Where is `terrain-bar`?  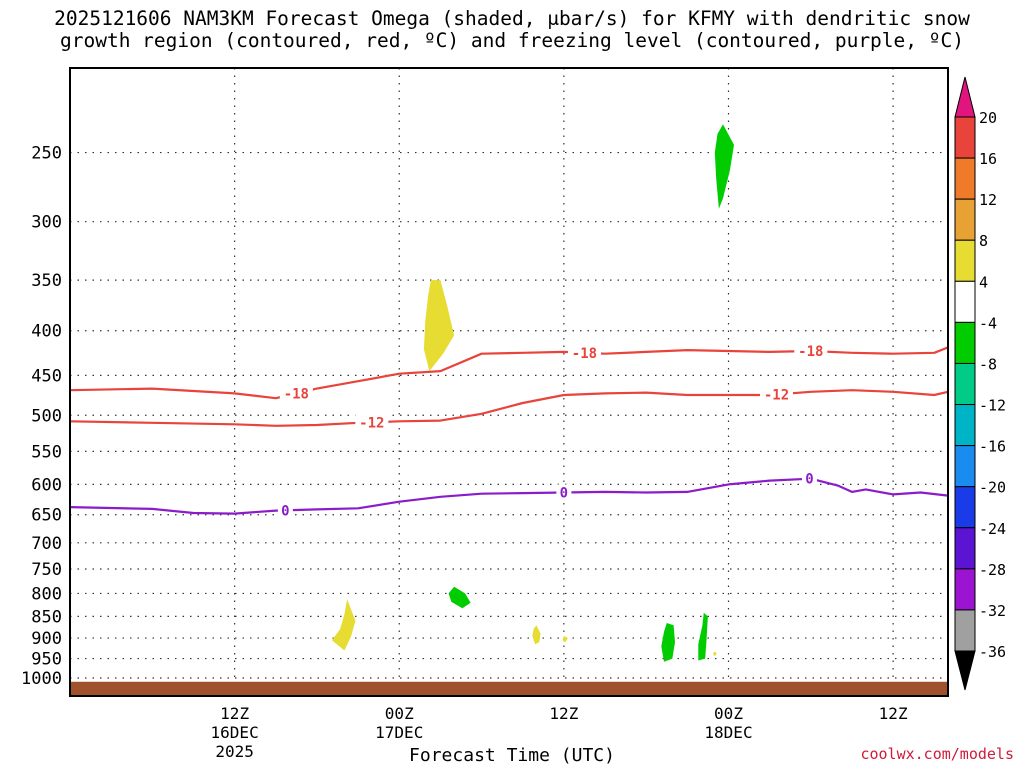 terrain-bar is located at coordinates (509, 688).